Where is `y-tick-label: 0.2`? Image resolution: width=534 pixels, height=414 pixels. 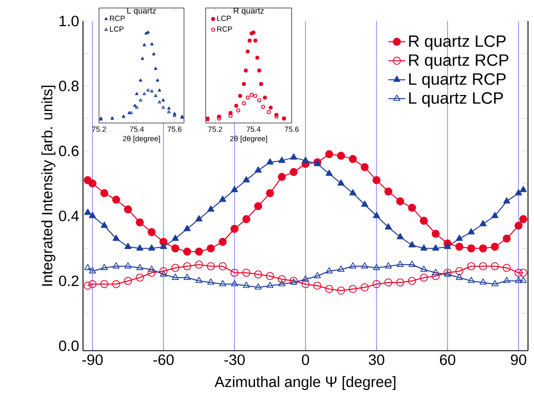
y-tick-label: 0.2 is located at coordinates (68, 281).